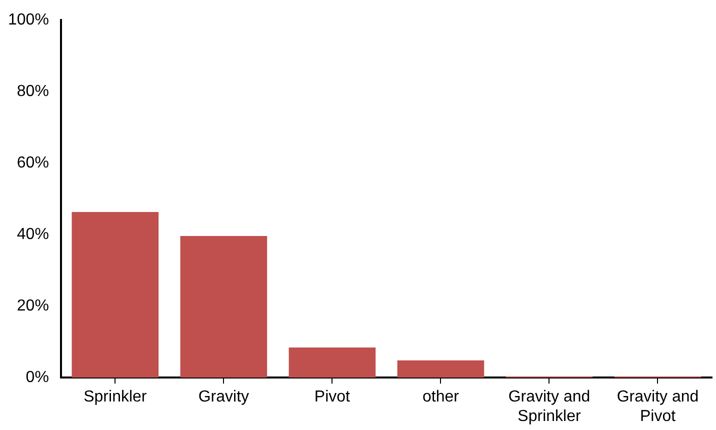 The image size is (716, 430). Describe the element at coordinates (32, 91) in the screenshot. I see `y-tick-label: 80%` at that location.